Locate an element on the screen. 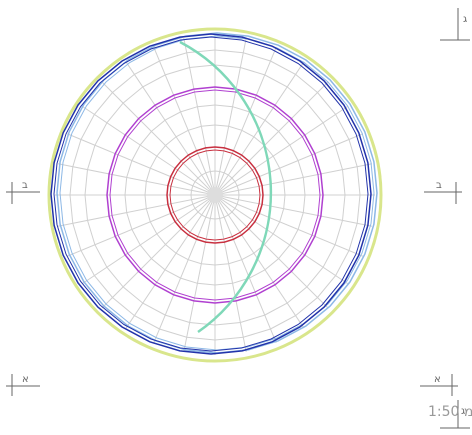 This screenshot has height=435, width=472. grid-ring is located at coordinates (215, 195).